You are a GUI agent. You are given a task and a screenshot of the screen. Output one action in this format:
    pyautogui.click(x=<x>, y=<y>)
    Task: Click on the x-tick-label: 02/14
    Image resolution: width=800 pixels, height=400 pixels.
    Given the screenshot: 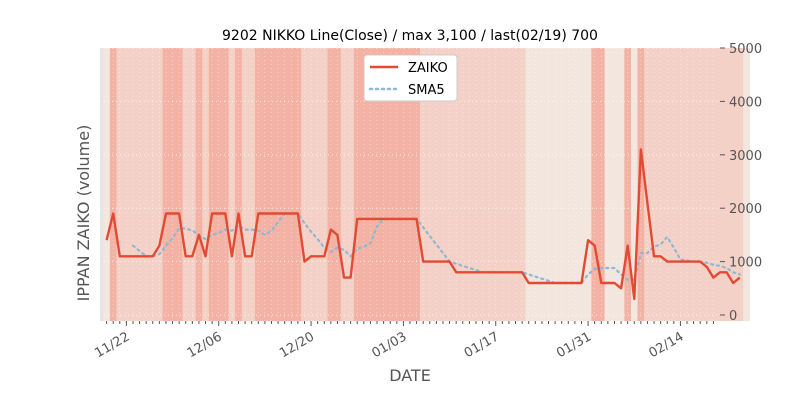 What is the action you would take?
    pyautogui.click(x=666, y=345)
    